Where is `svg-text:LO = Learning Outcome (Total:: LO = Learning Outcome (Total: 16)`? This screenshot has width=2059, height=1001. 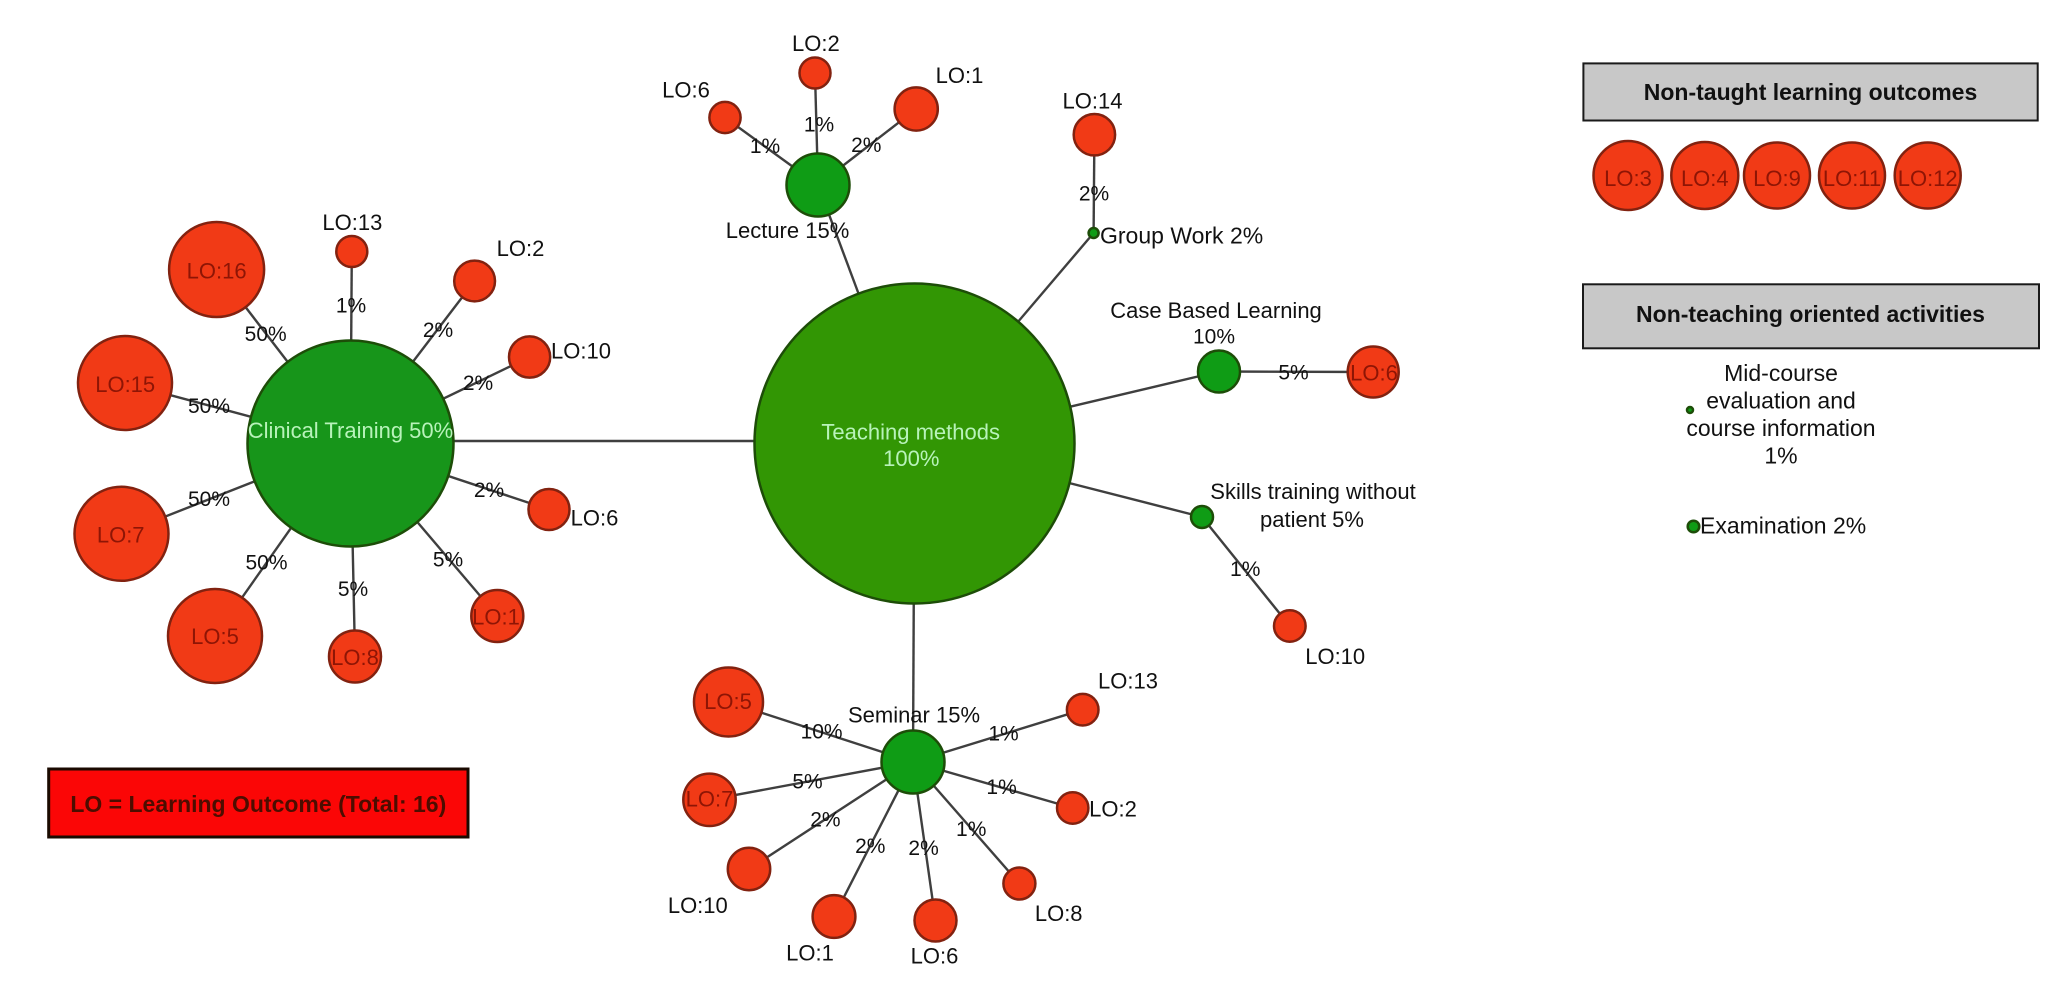 svg-text:LO = Learning Outcome (Total:: LO = Learning Outcome (Total: 16) is located at coordinates (258, 804).